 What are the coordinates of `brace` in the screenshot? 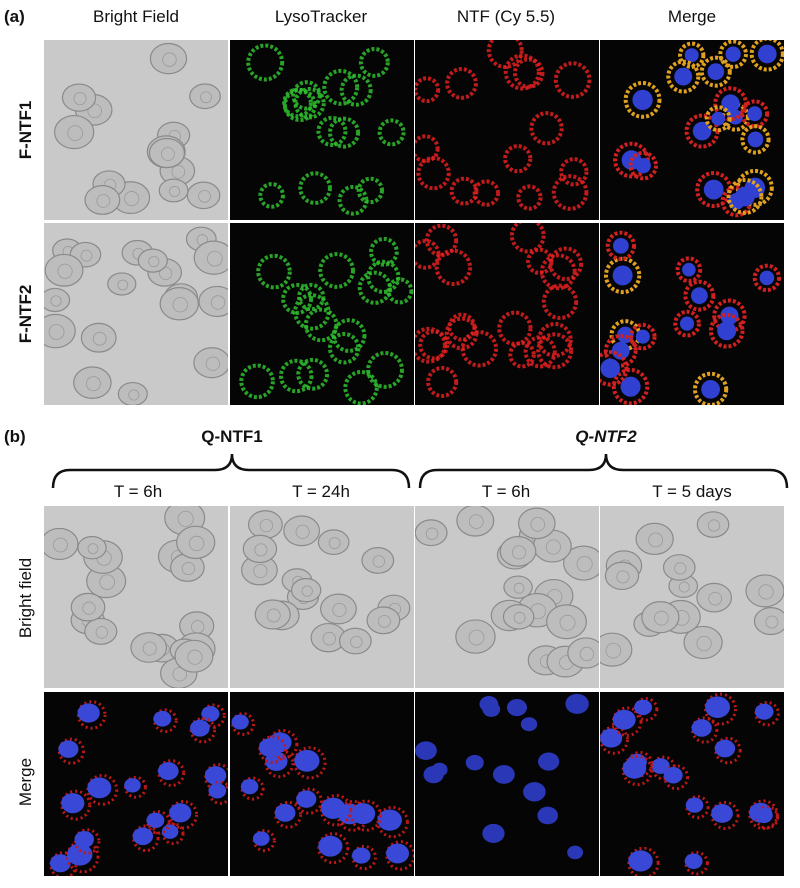 It's located at (603, 471).